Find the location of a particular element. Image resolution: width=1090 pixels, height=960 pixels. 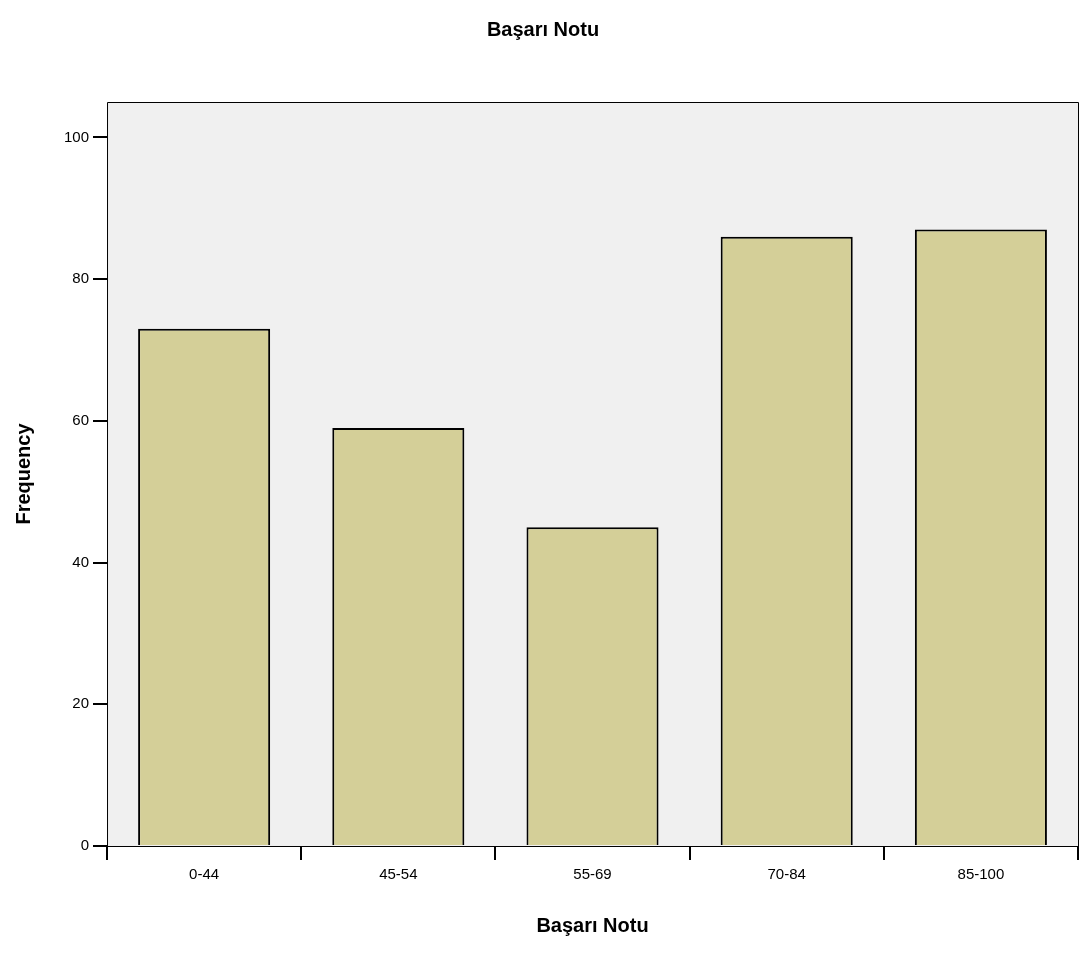

x-tick-label: 0-44 is located at coordinates (204, 874).